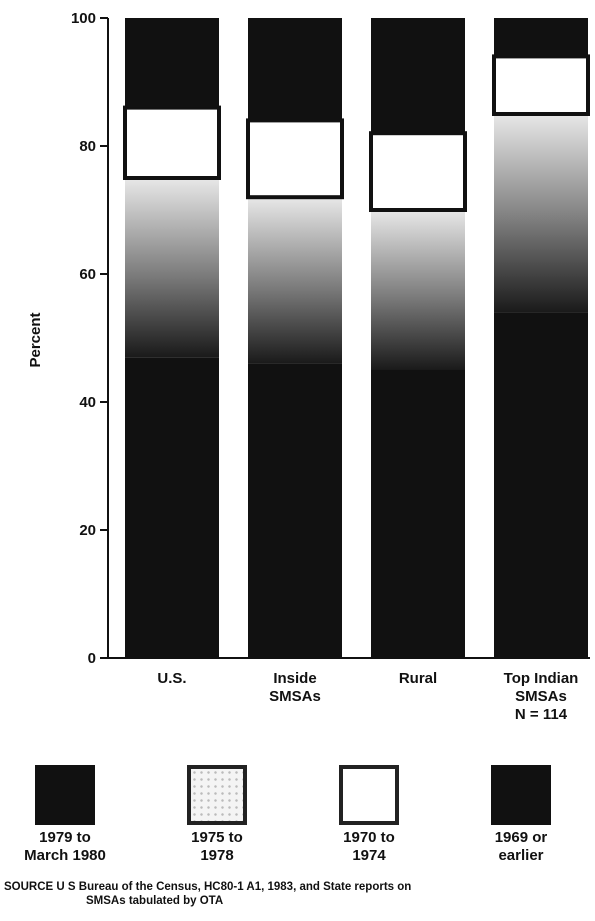 The width and height of the screenshot is (595, 921). I want to click on category-label: Inside SMSAs, so click(295, 687).